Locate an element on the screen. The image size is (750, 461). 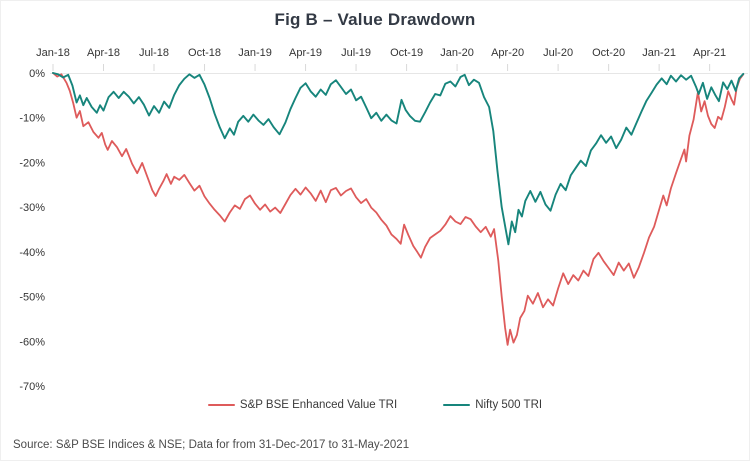
legend-label-enhanced-value: S&P BSE Enhanced Value TRI is located at coordinates (318, 405).